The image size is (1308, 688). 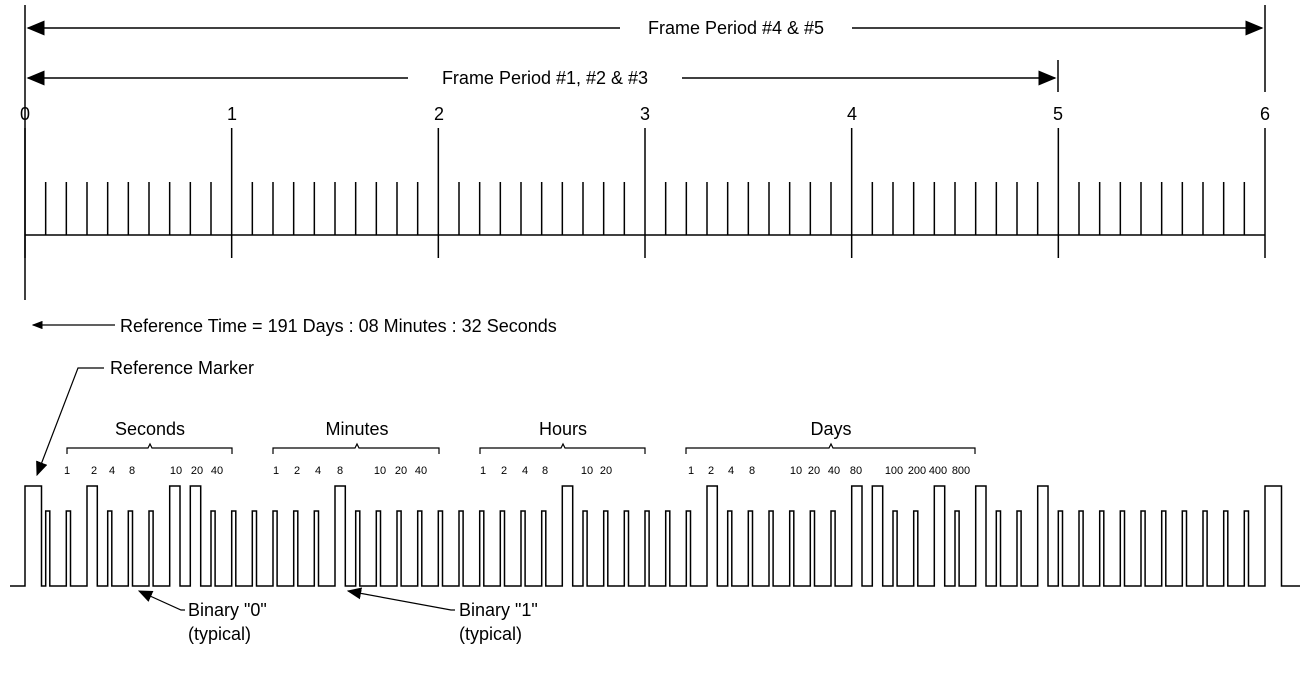 I want to click on minutes-weight: 1, so click(x=276, y=471).